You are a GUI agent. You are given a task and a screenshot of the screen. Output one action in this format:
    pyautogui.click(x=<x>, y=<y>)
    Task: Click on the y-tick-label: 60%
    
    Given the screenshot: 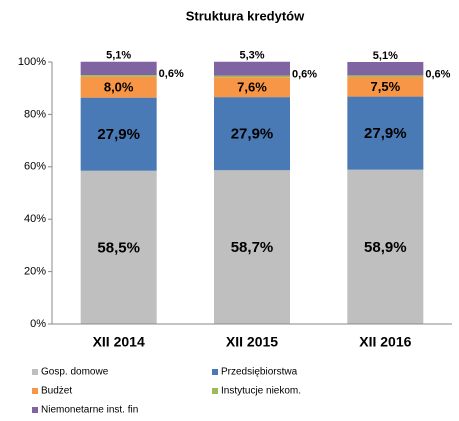 What is the action you would take?
    pyautogui.click(x=35, y=167)
    